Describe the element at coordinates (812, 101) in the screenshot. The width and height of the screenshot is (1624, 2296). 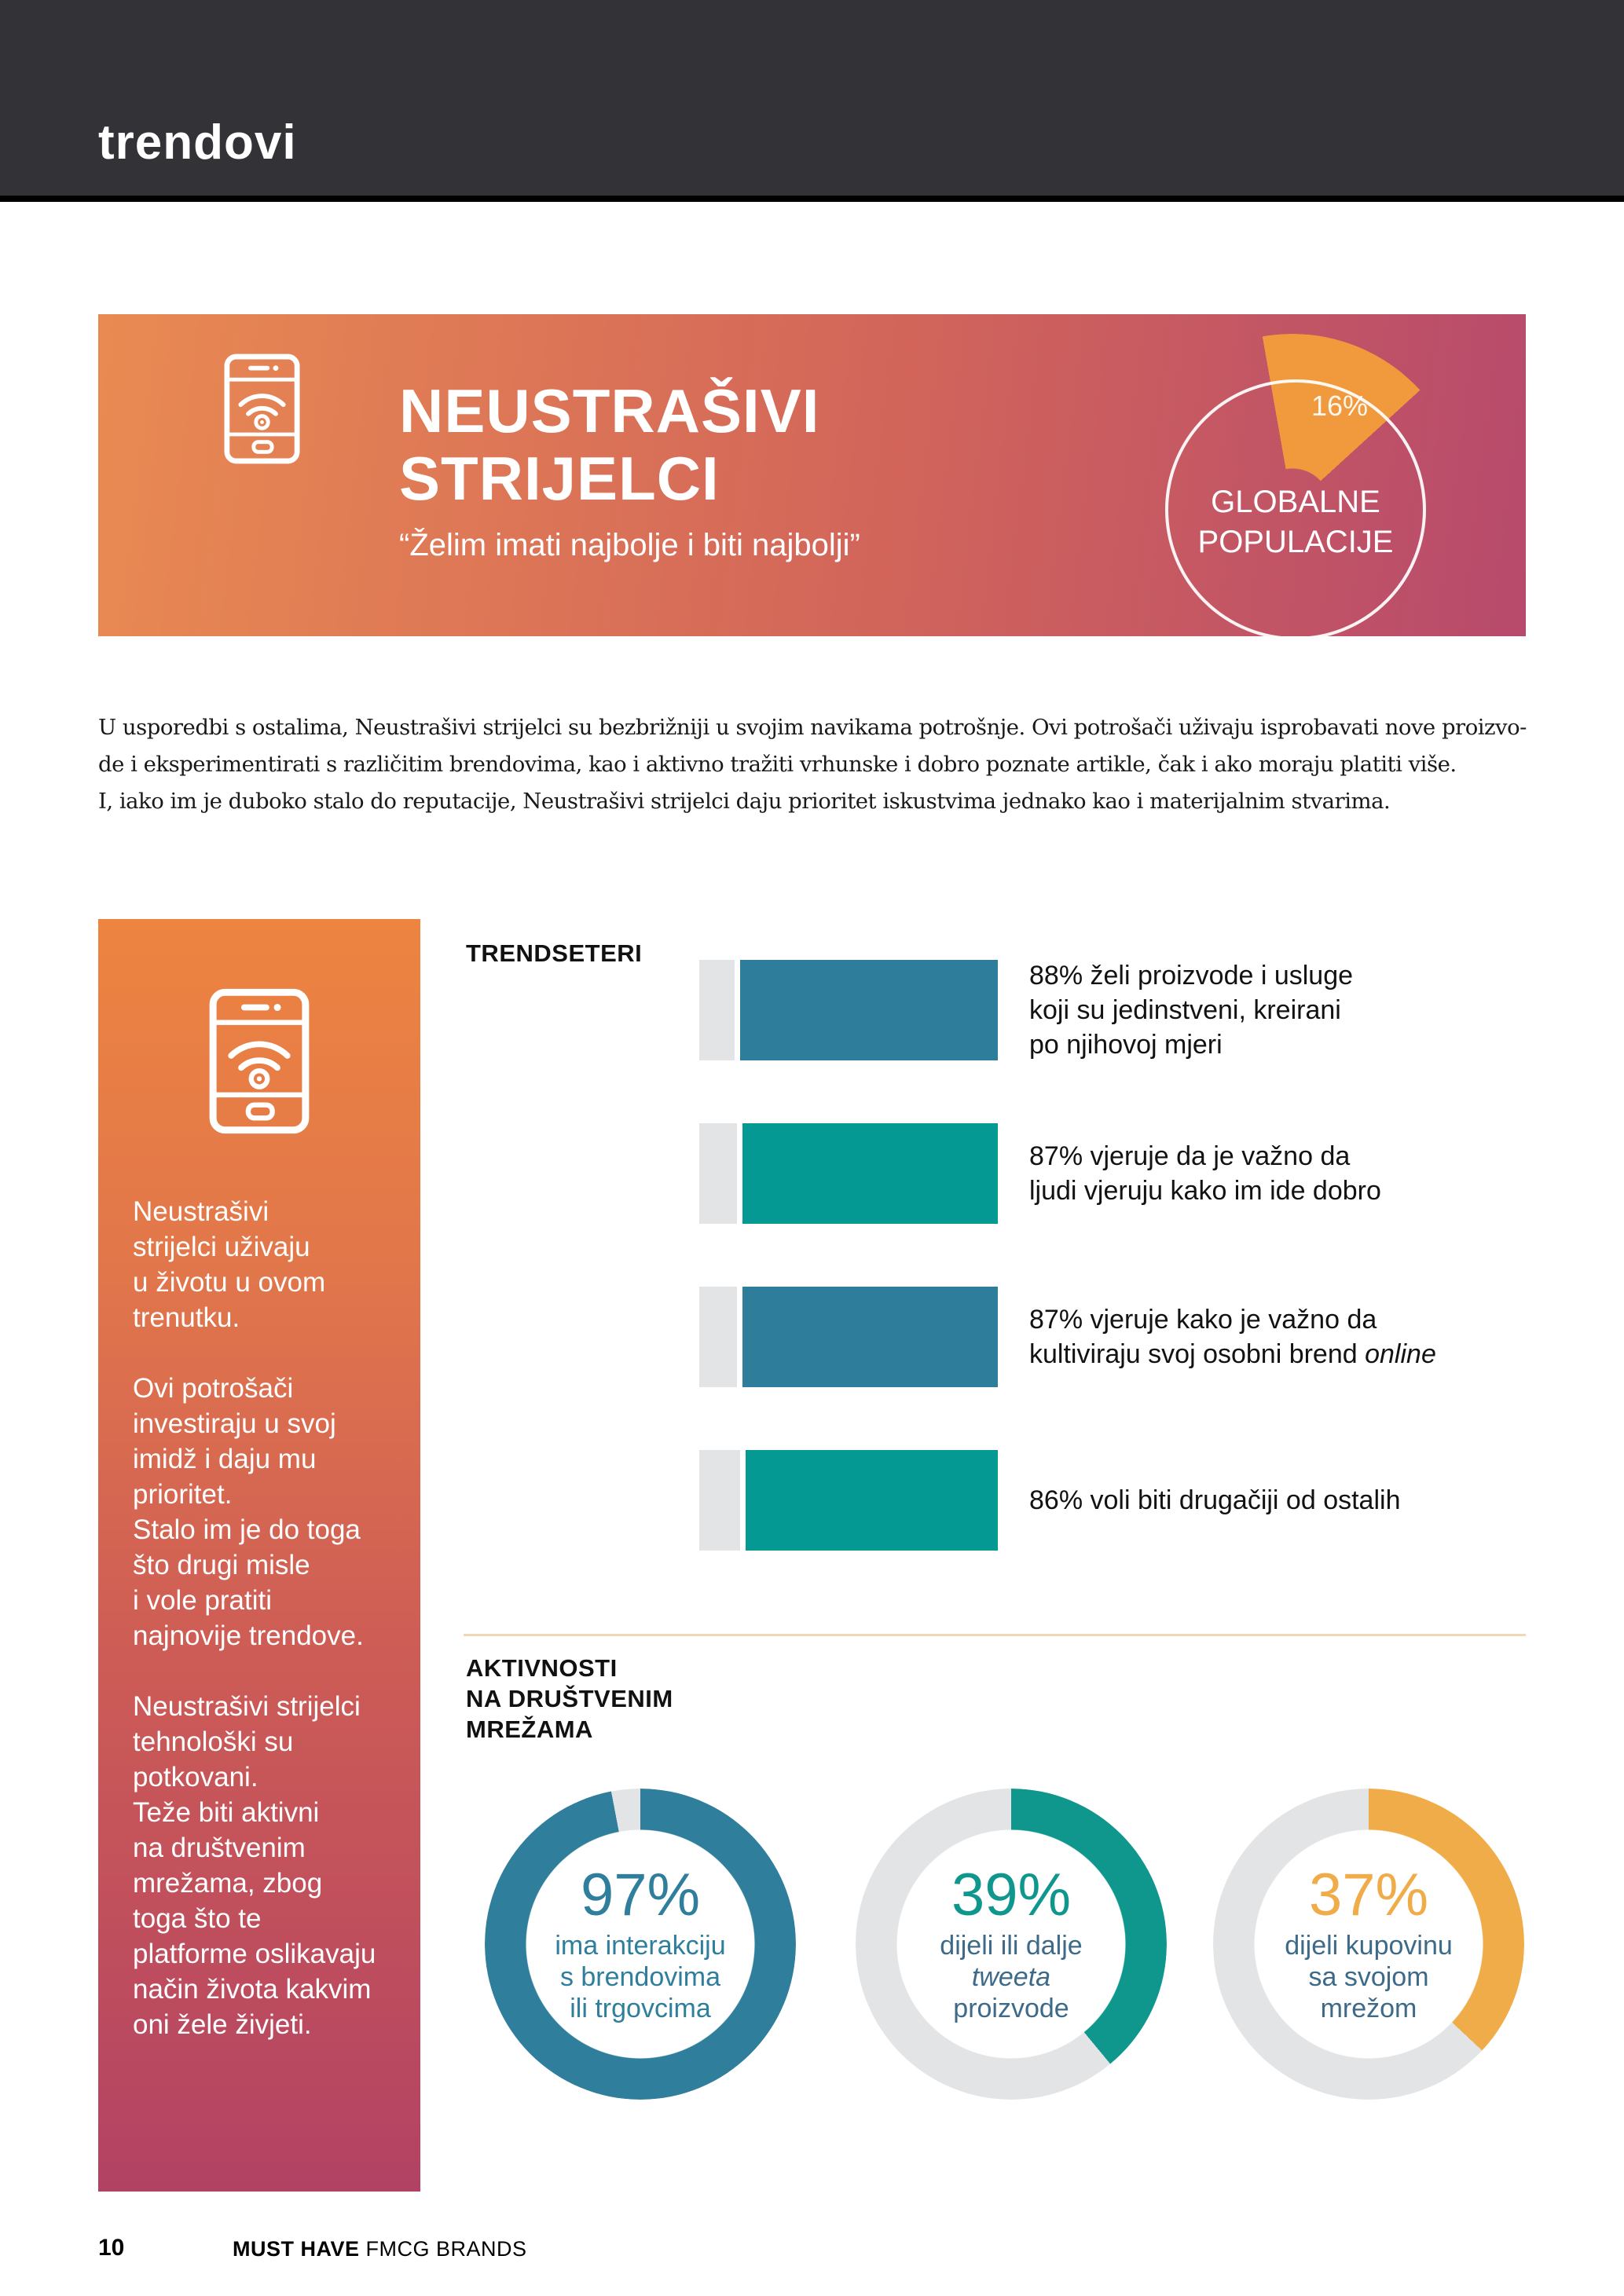
I see `top-bar: trendovi` at that location.